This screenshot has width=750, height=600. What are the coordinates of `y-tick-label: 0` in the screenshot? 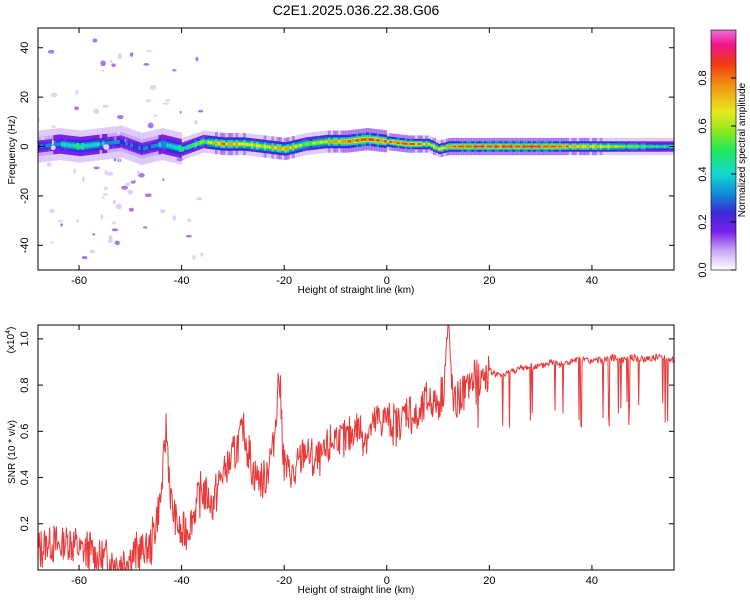 It's located at (25, 146).